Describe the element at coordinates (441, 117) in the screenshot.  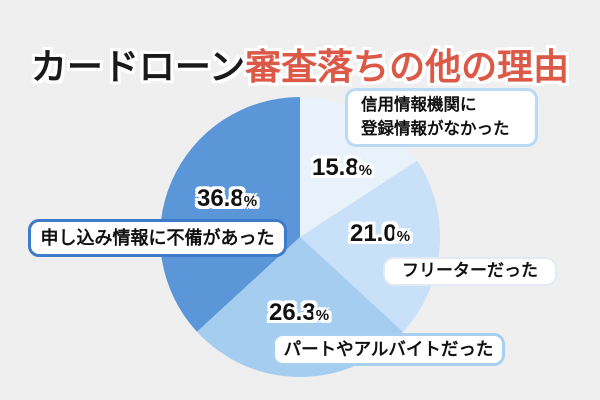
I see `callout-credit-bureau: 信用情報機関に 登録情報がなかった` at that location.